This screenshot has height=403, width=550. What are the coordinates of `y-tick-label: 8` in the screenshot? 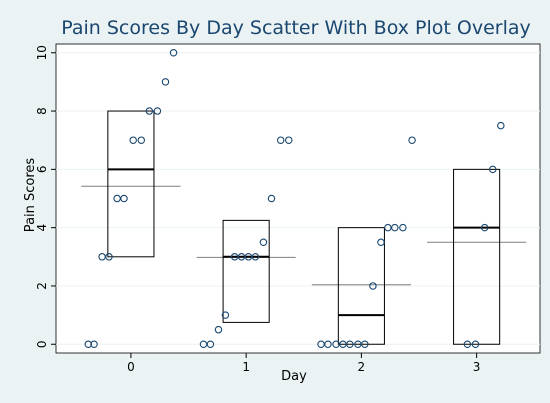 It's located at (42, 111).